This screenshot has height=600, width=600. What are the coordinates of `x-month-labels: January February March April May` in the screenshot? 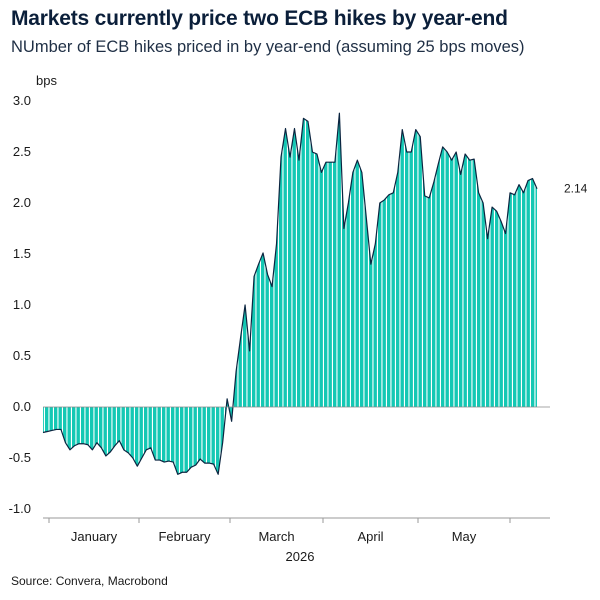 It's located at (274, 536).